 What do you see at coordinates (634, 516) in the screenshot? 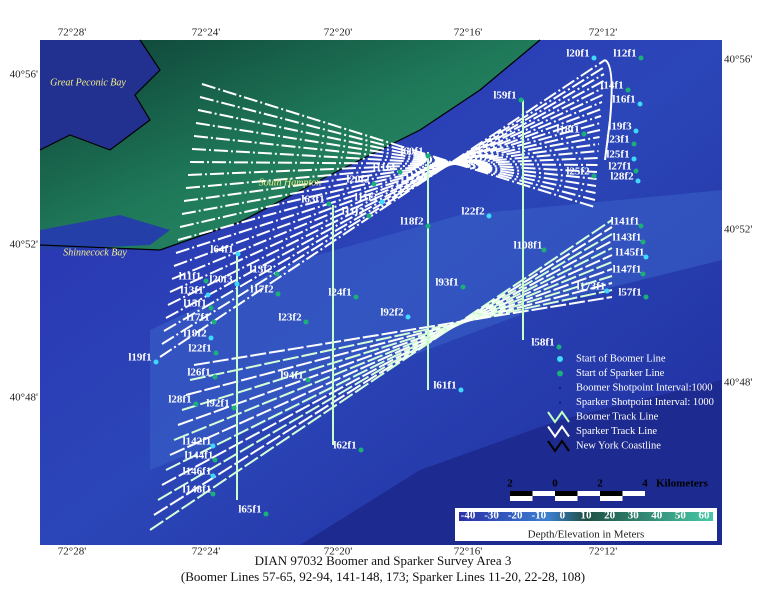
I see `colorbar-tick: 30` at bounding box center [634, 516].